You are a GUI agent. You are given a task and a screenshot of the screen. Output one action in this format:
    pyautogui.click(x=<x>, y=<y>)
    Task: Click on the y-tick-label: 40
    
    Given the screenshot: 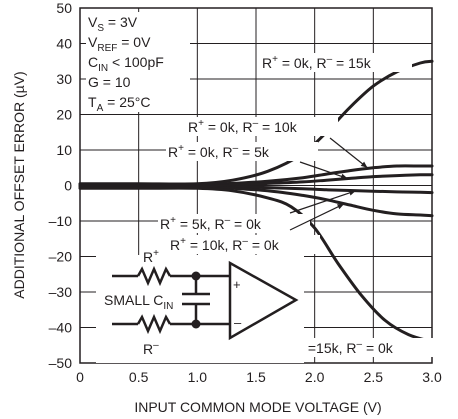 What is the action you would take?
    pyautogui.click(x=64, y=44)
    